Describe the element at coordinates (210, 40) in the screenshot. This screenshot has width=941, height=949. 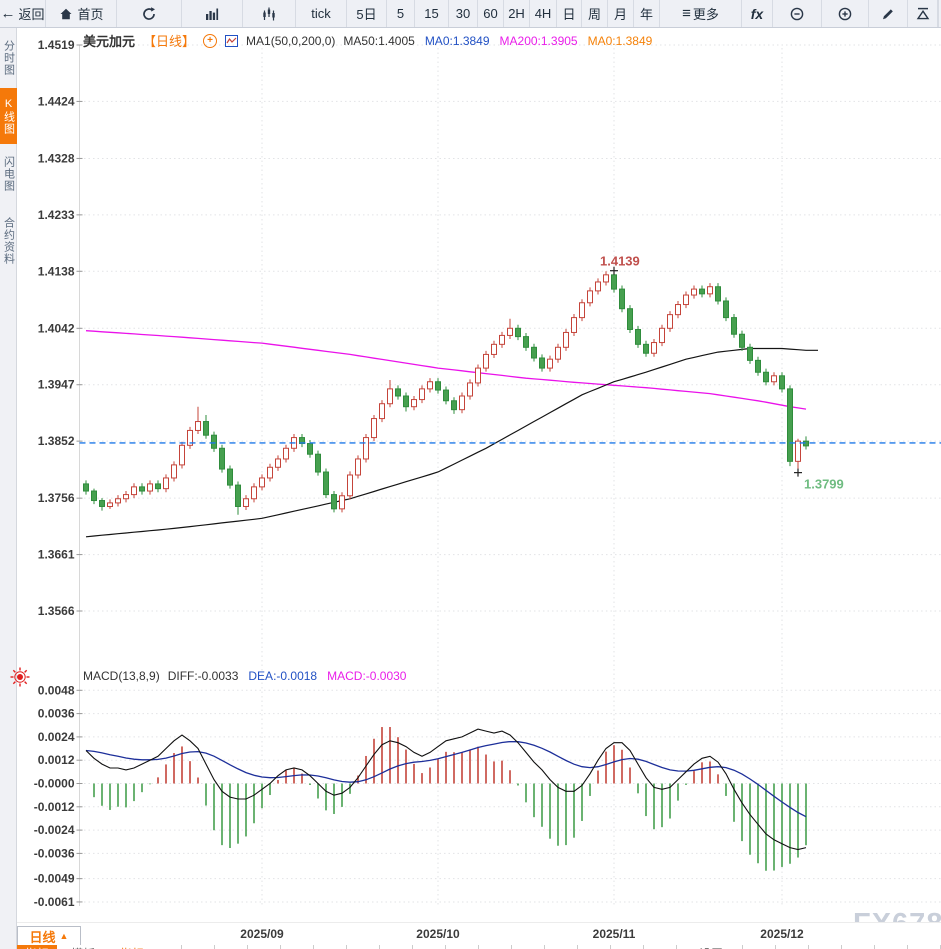
I see `add-indicator-icon: +` at that location.